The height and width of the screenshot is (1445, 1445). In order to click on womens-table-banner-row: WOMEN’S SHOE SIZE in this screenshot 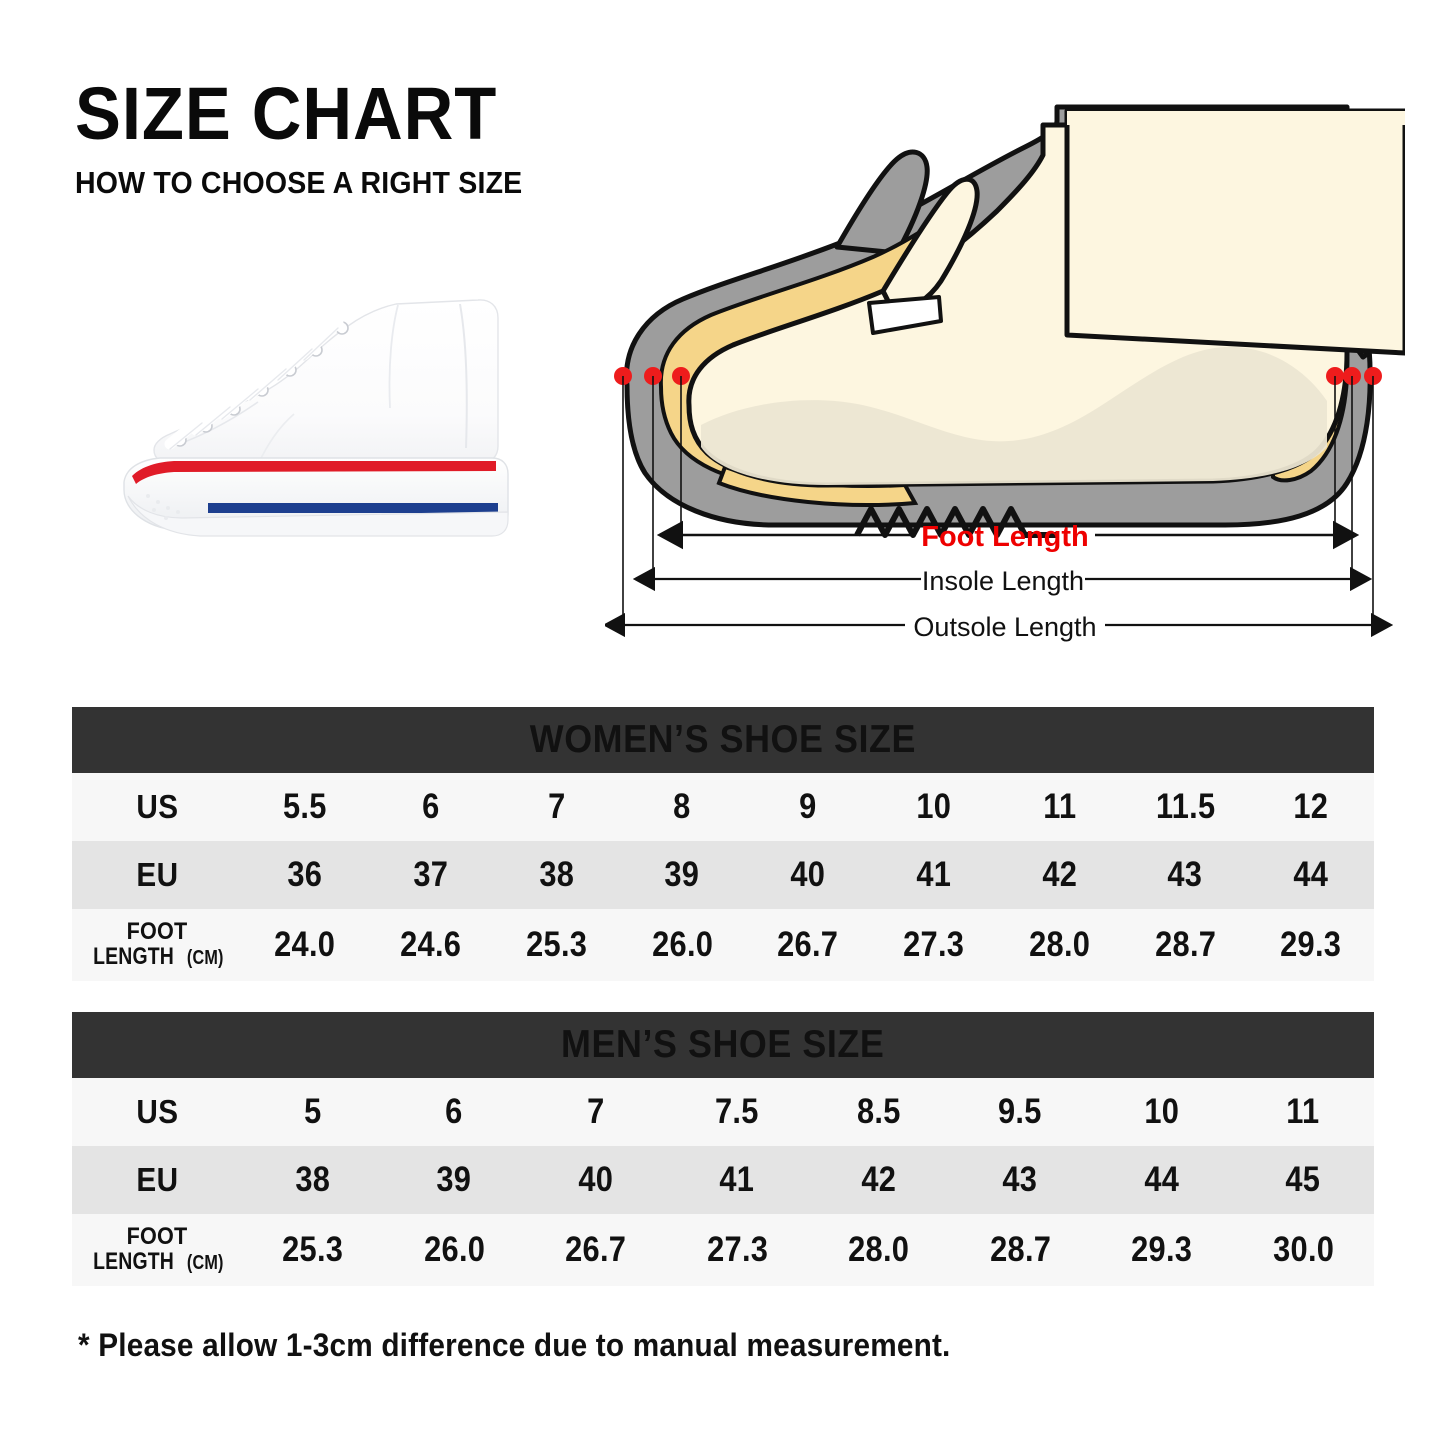, I will do `click(723, 740)`.